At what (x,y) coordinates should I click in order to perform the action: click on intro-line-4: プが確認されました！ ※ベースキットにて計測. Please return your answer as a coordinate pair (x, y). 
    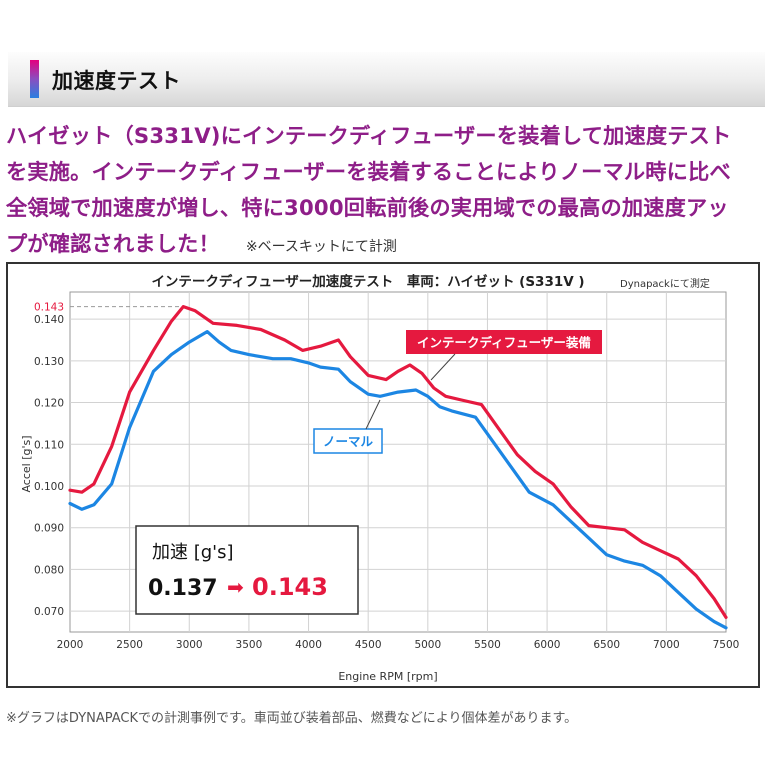
    Looking at the image, I should click on (385, 245).